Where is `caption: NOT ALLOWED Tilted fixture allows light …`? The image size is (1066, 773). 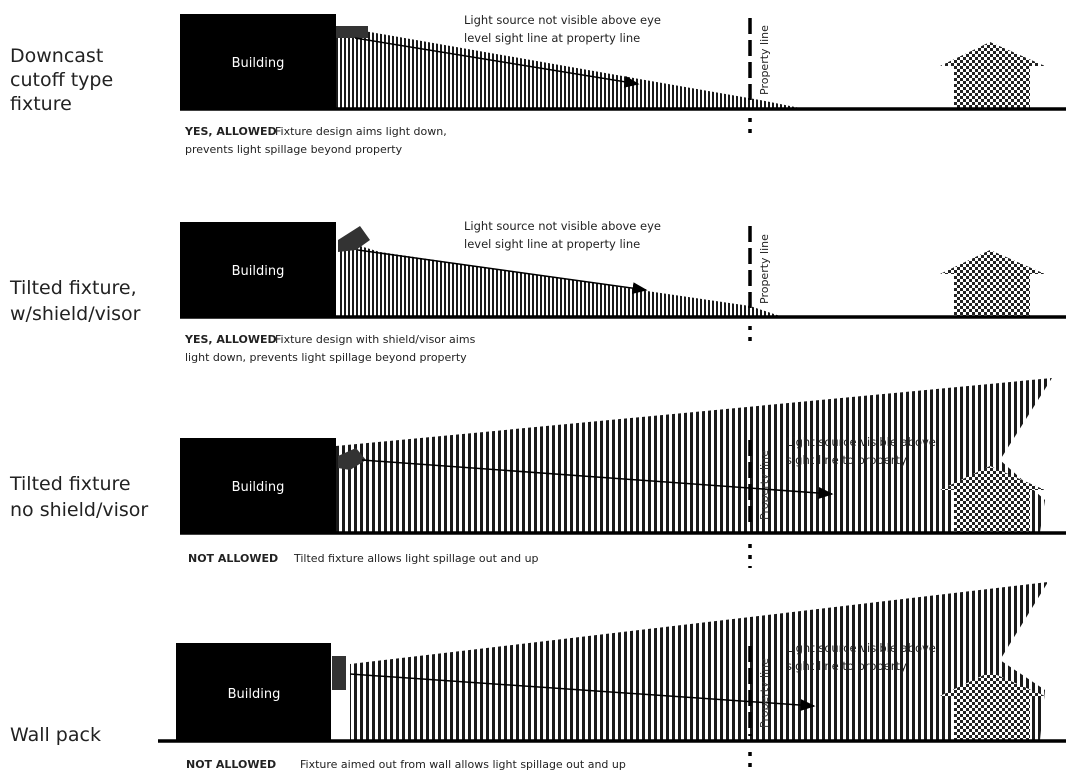
caption: NOT ALLOWED Tilted fixture allows light … is located at coordinates (363, 558).